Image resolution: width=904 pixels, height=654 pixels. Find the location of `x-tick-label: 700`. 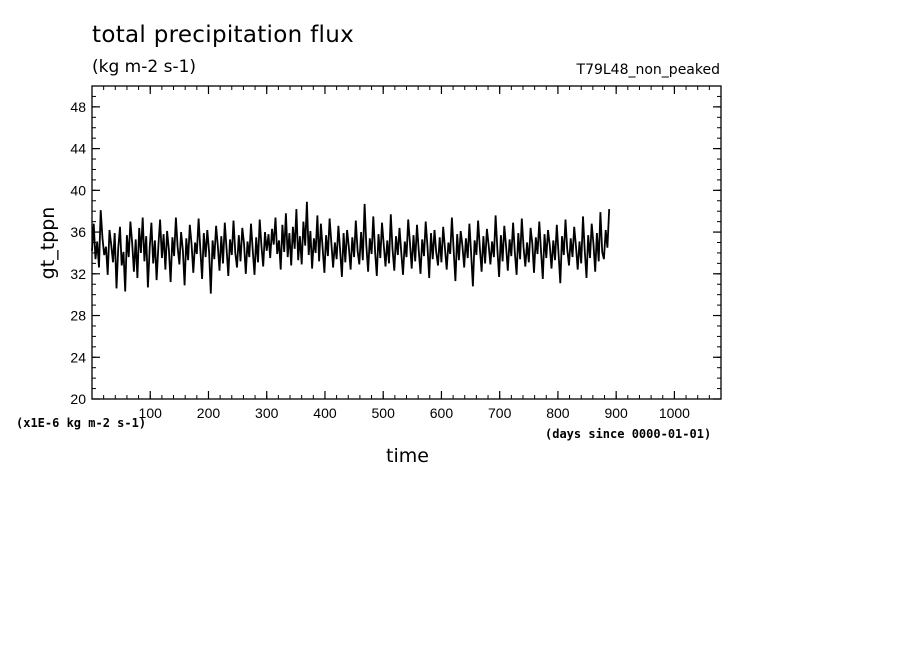

x-tick-label: 700 is located at coordinates (500, 413).